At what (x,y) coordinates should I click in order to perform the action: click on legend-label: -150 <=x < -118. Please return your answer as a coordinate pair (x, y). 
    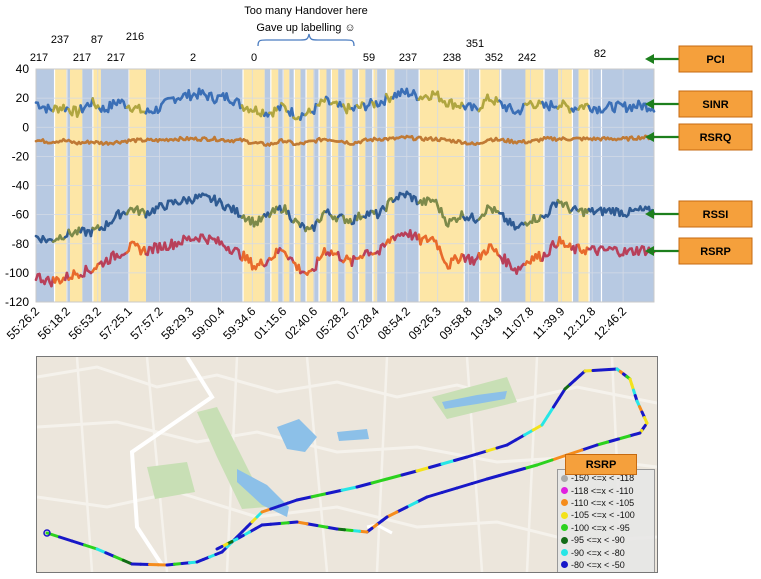
    Looking at the image, I should click on (603, 478).